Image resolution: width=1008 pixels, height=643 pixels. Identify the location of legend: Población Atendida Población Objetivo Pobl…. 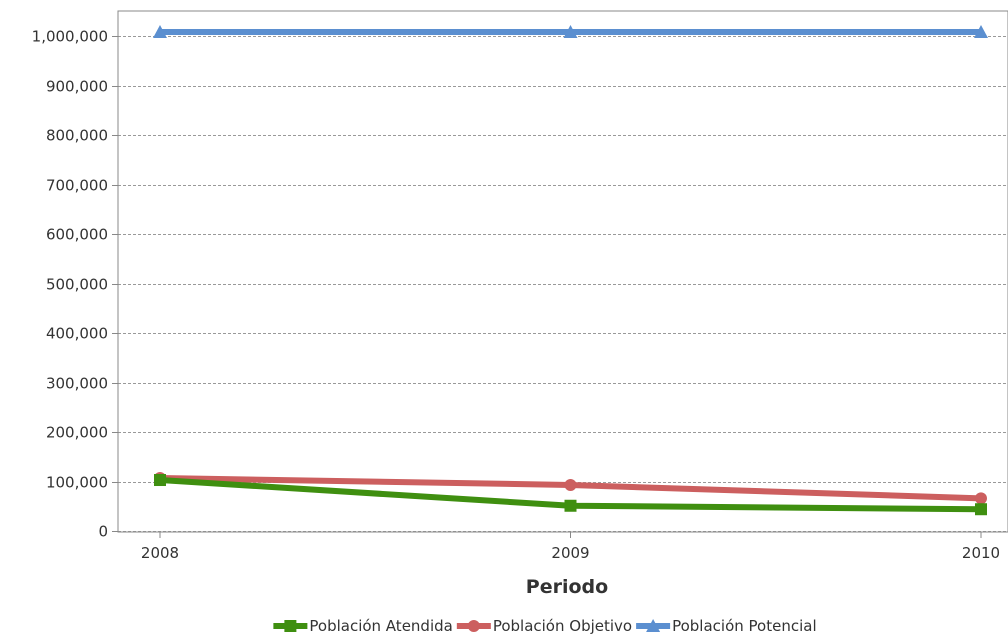
(545, 626).